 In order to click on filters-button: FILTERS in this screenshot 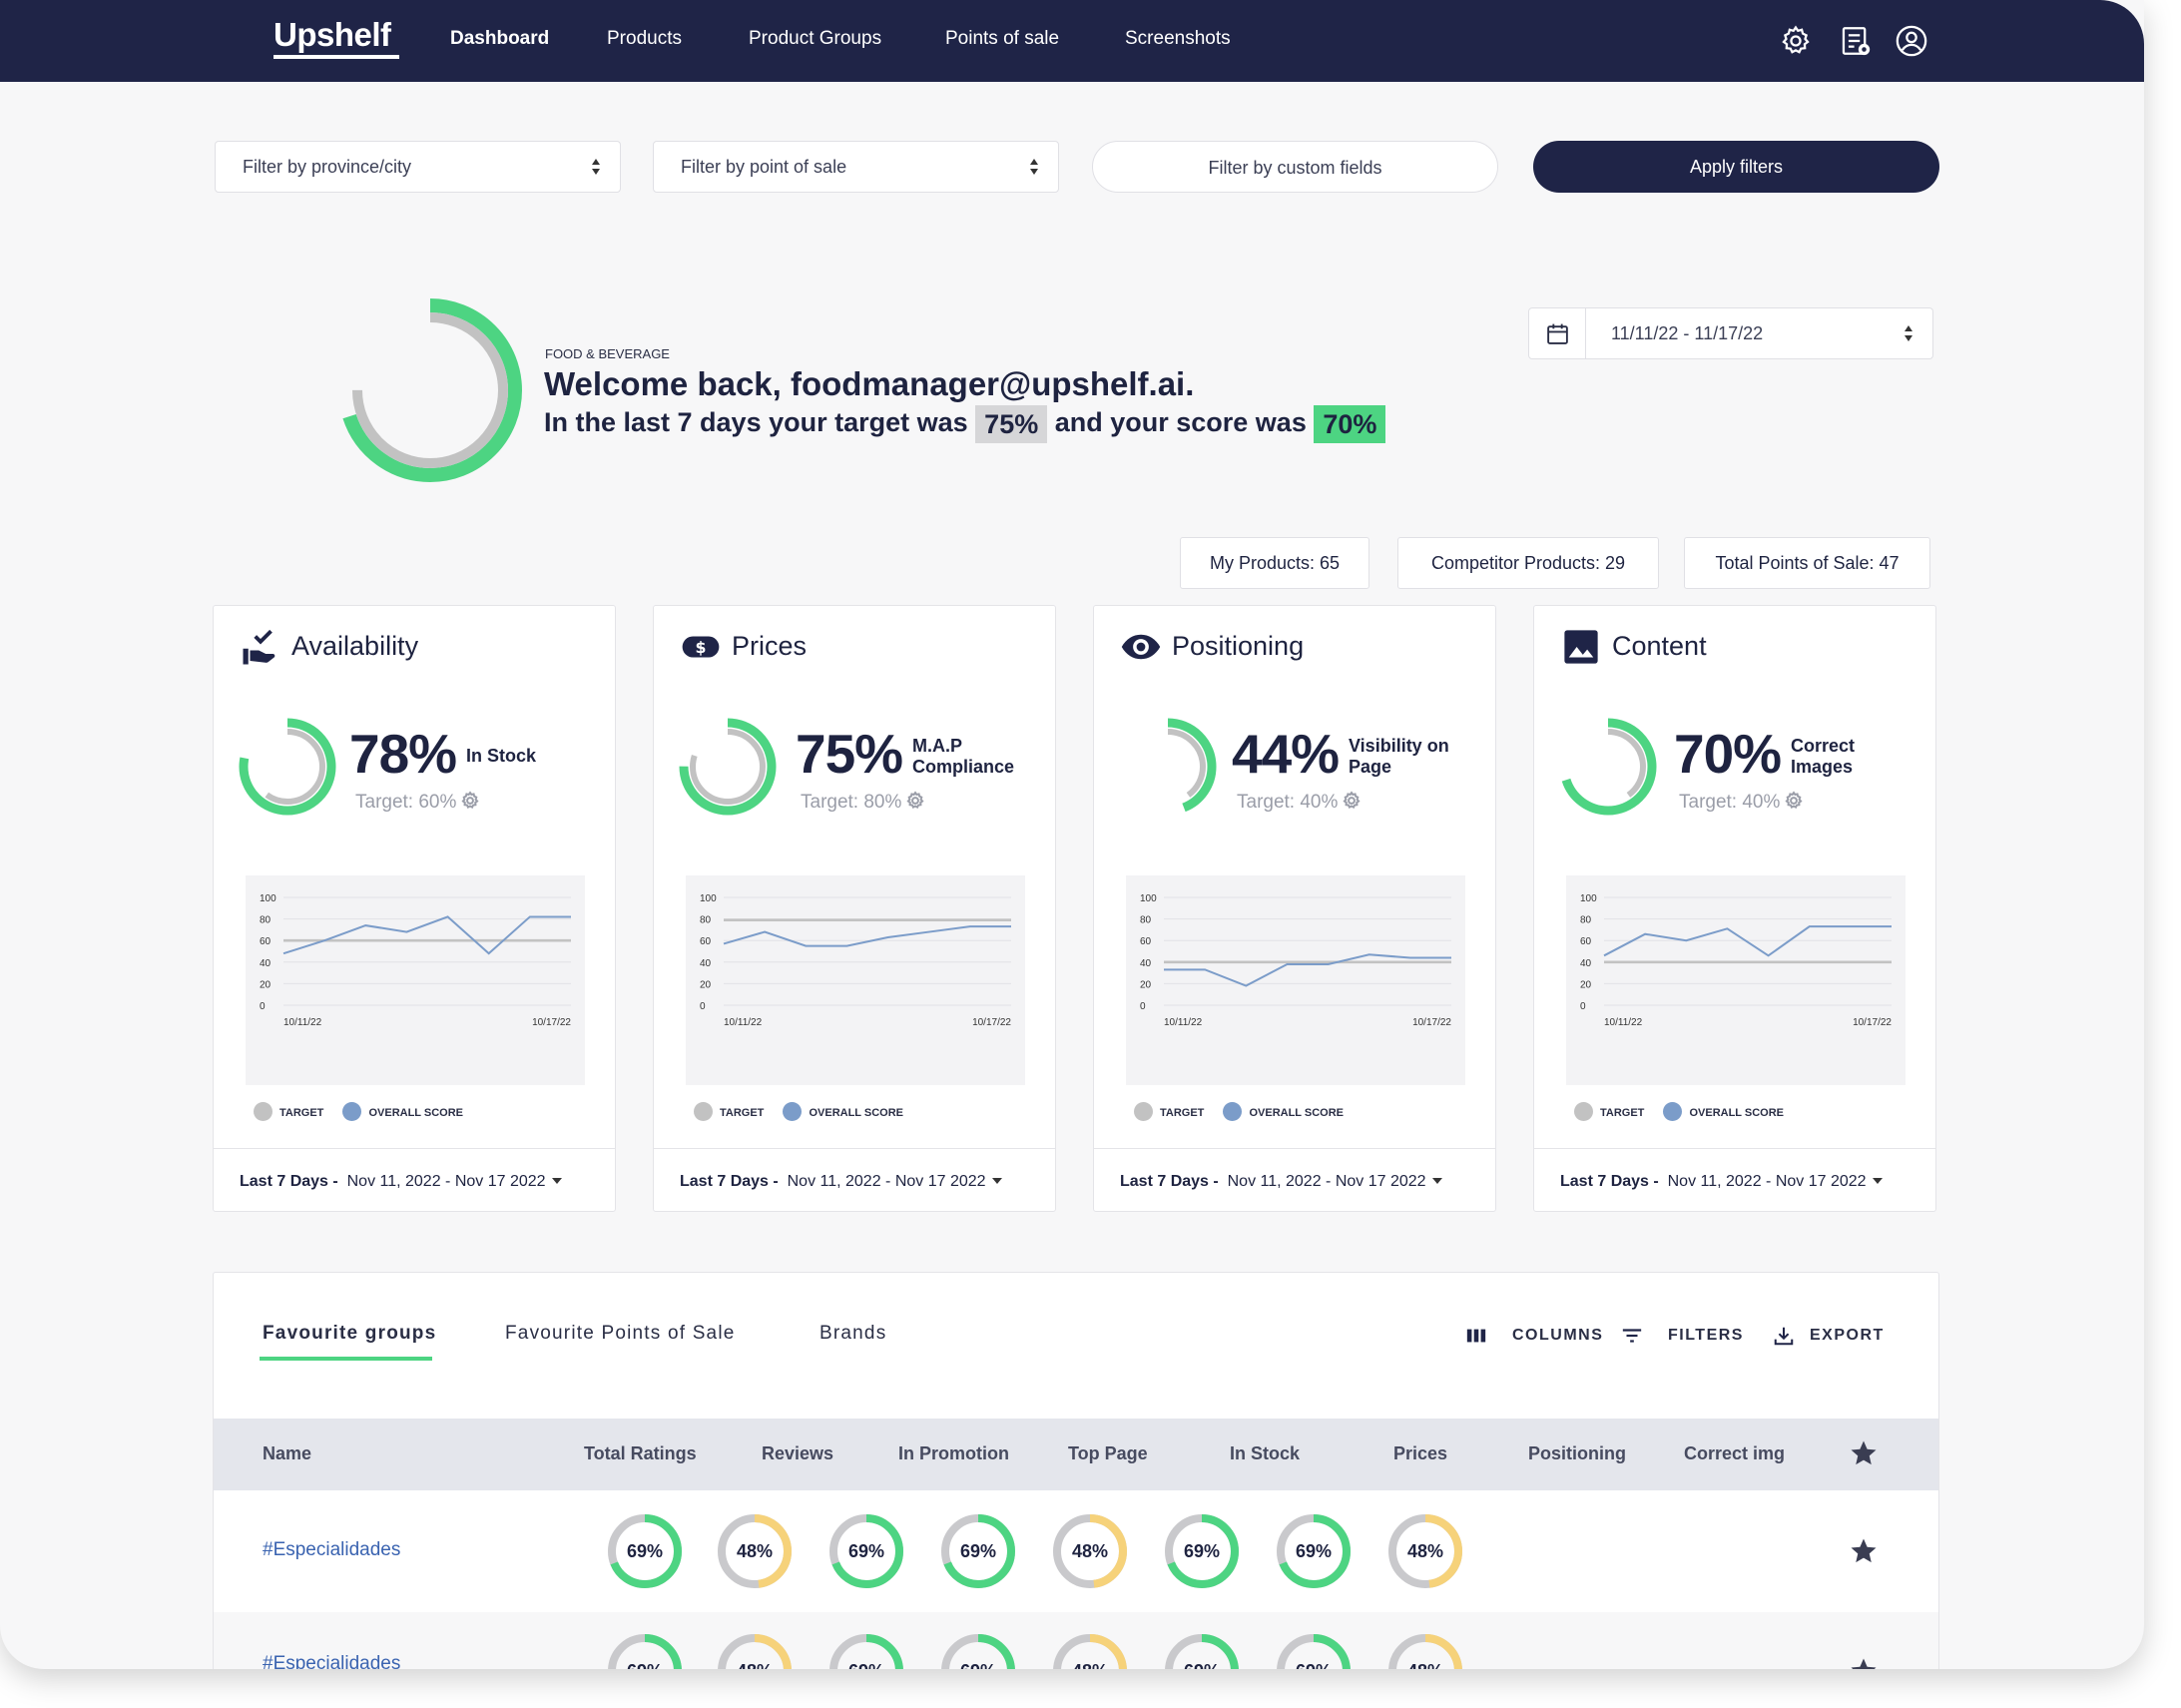, I will do `click(1706, 1335)`.